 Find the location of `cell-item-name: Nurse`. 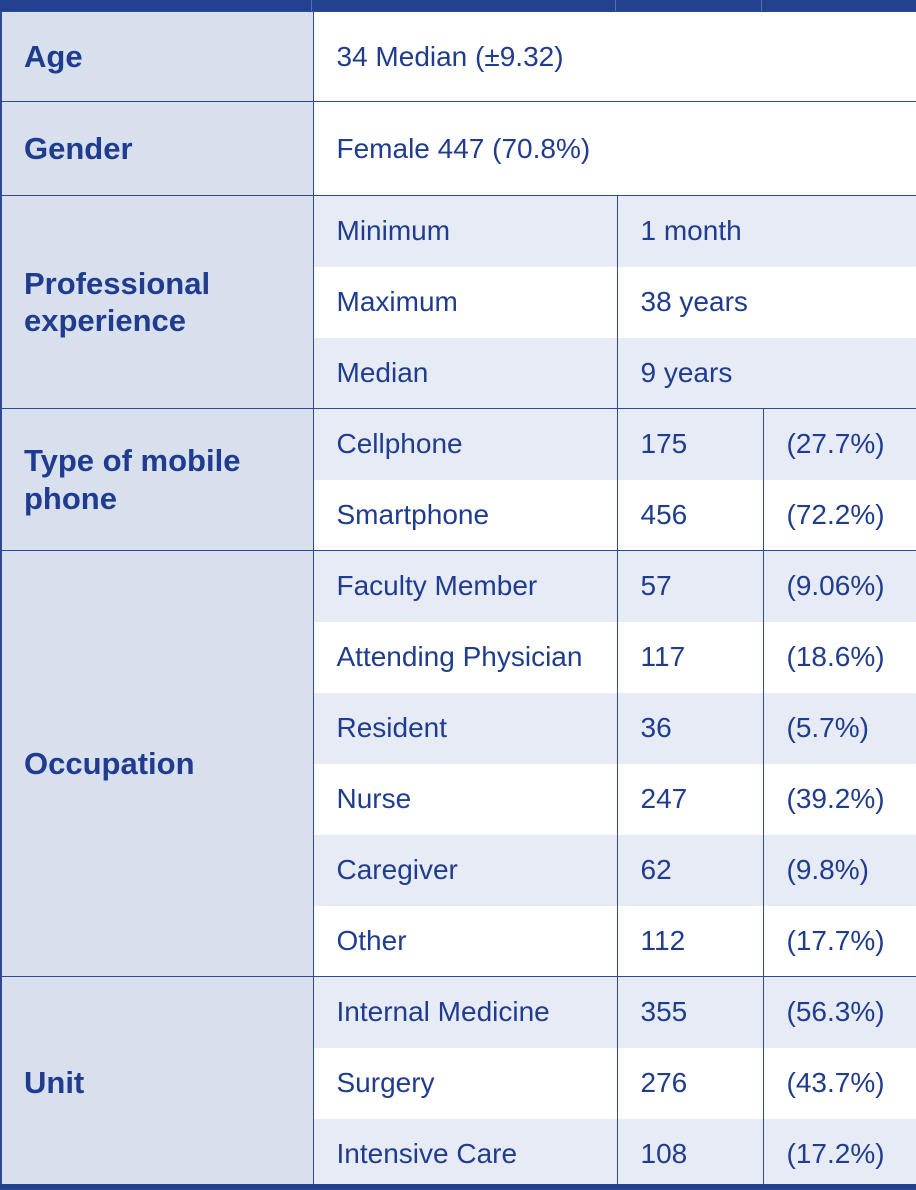

cell-item-name: Nurse is located at coordinates (465, 799).